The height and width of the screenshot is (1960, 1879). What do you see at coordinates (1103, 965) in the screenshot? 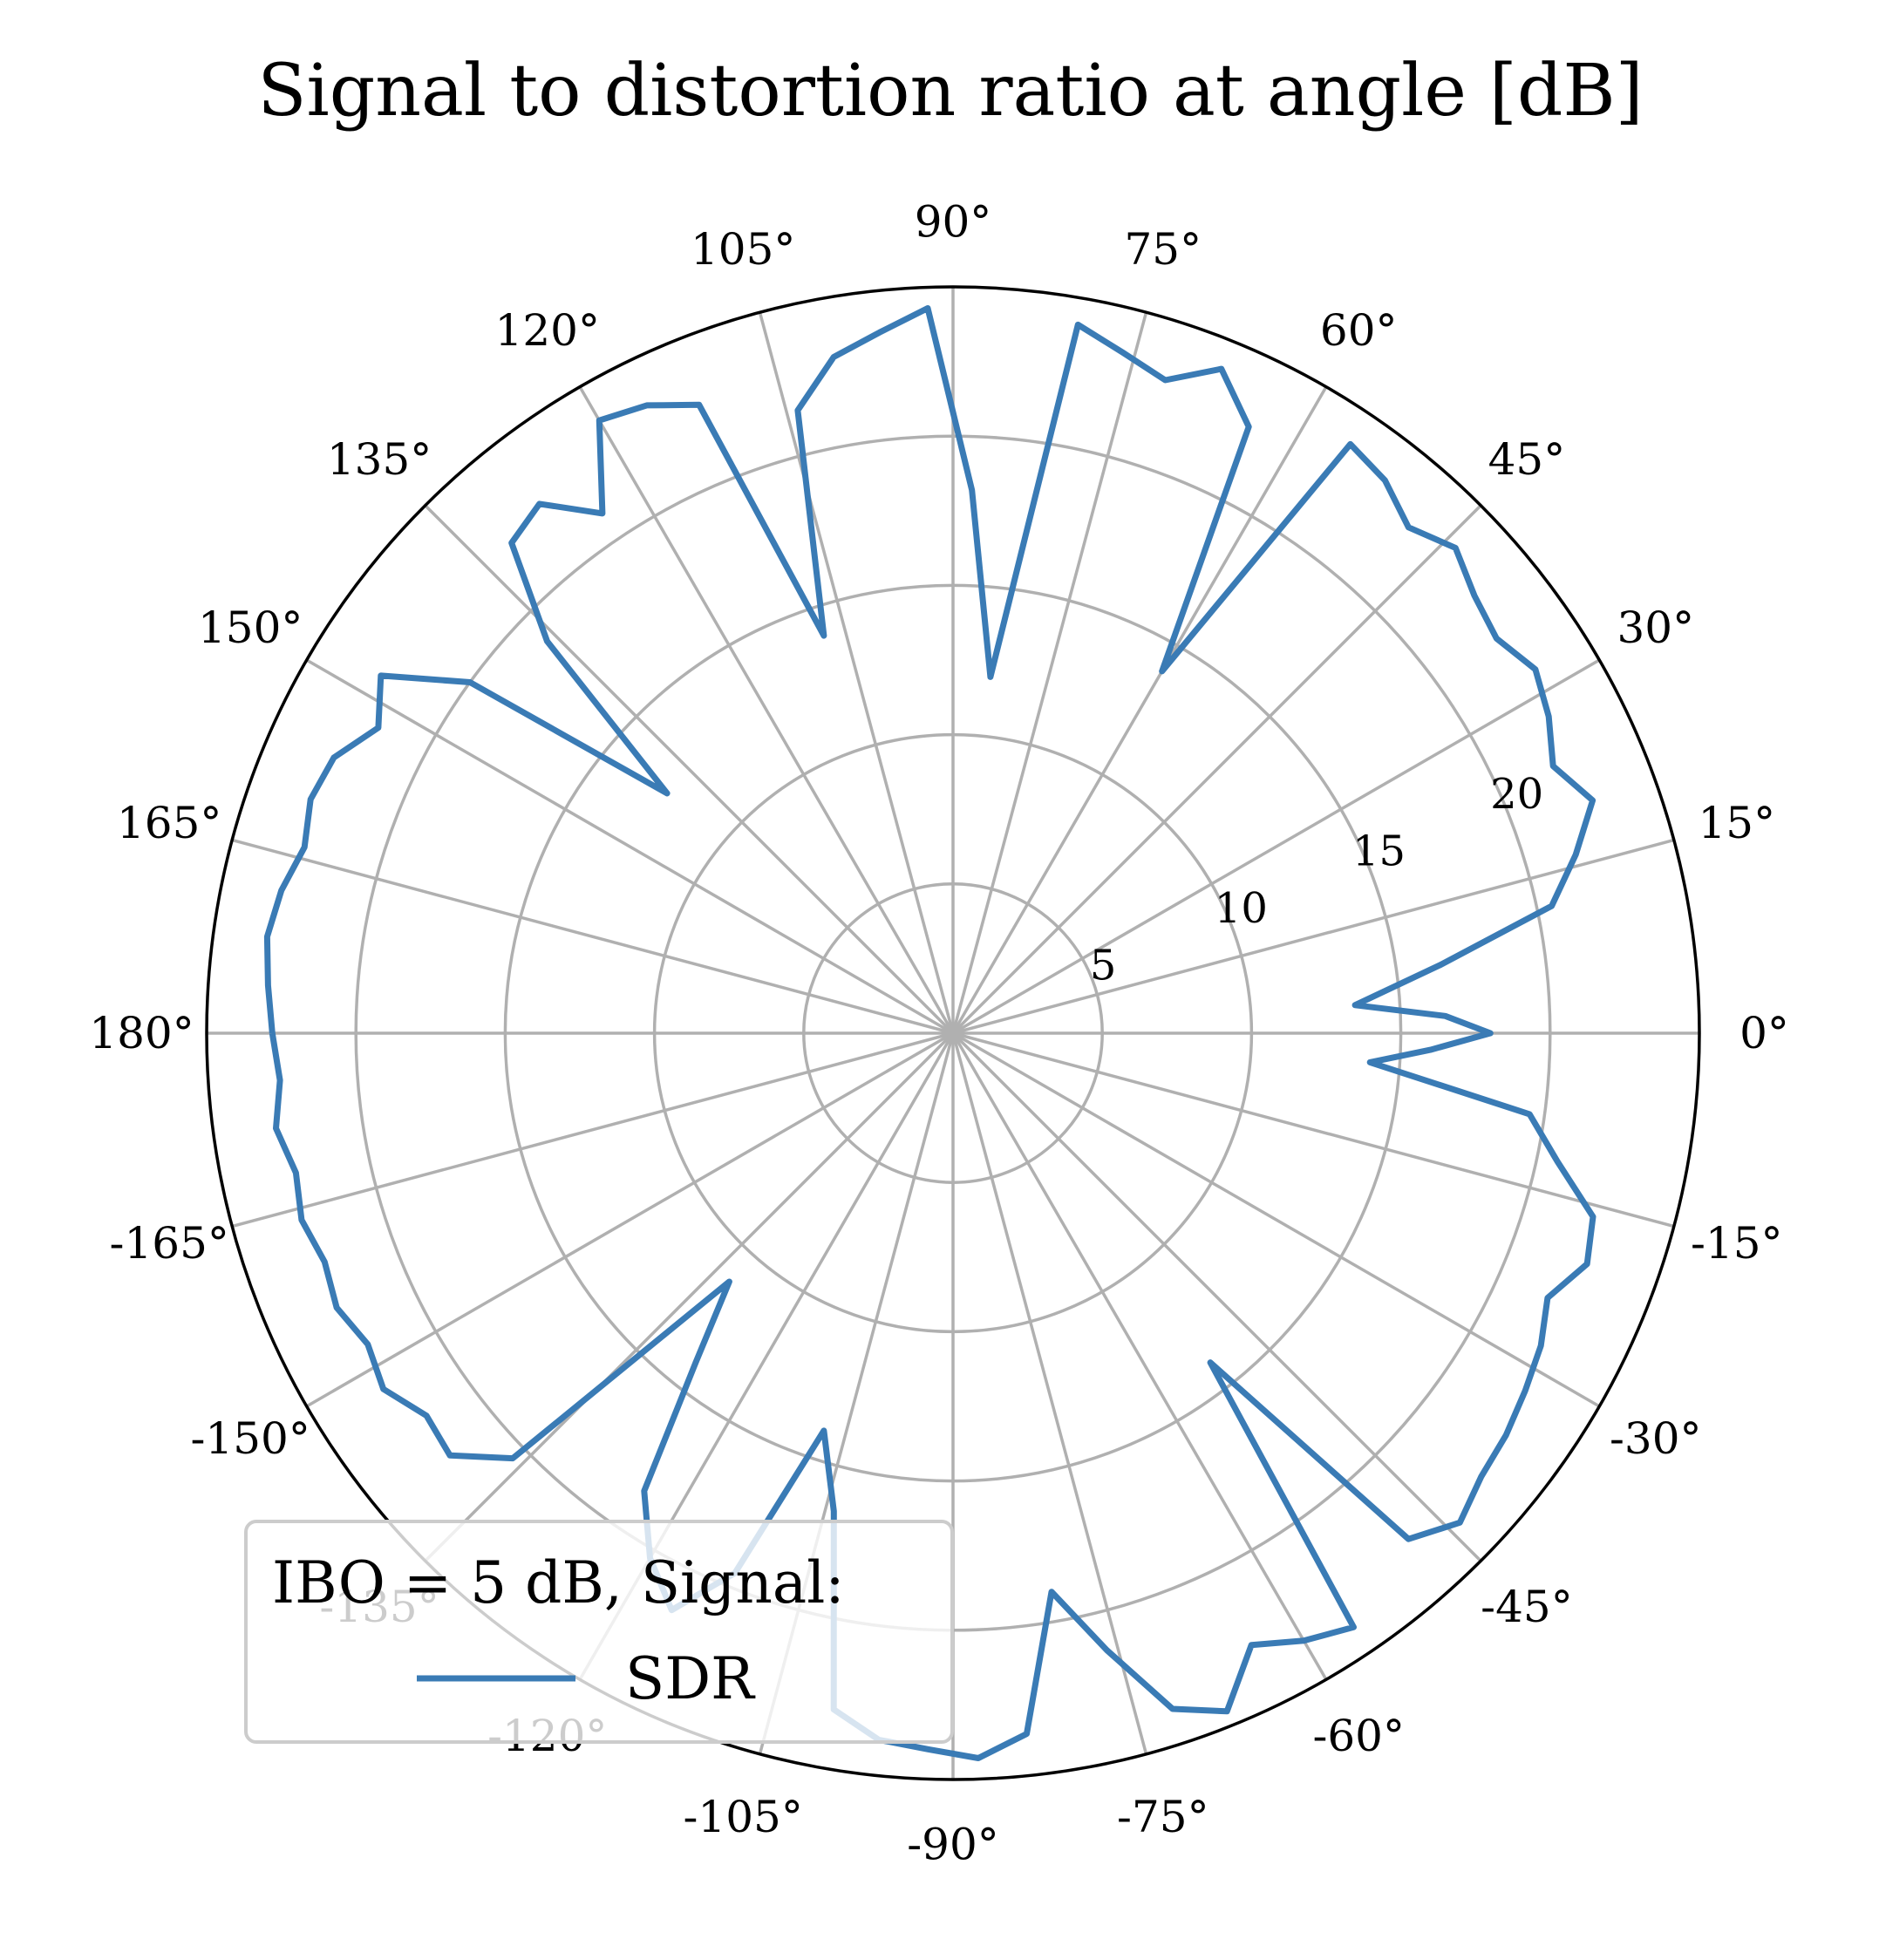
I see `r-tick-label: 5` at bounding box center [1103, 965].